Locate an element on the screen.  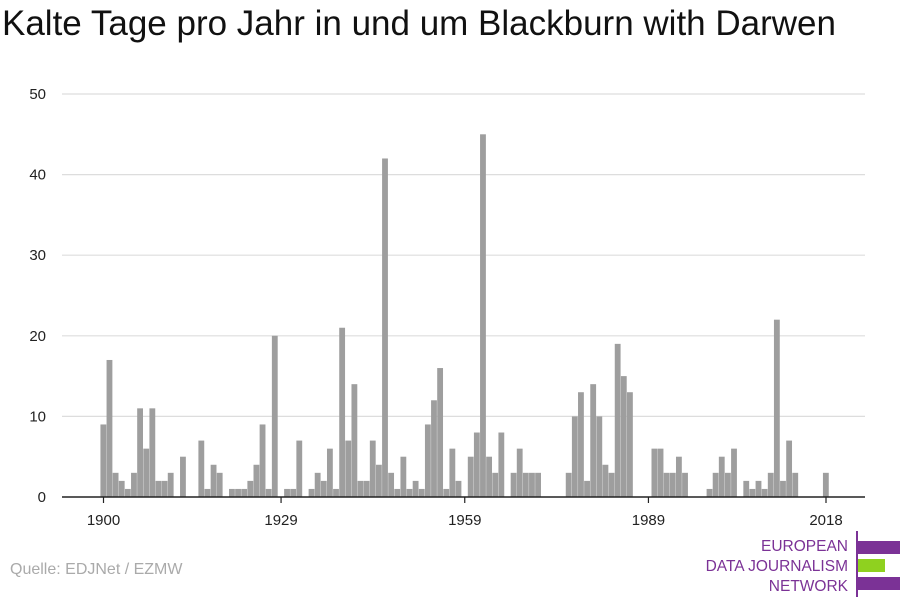
source-note: Quelle: EDJNet / EZMW is located at coordinates (96, 569).